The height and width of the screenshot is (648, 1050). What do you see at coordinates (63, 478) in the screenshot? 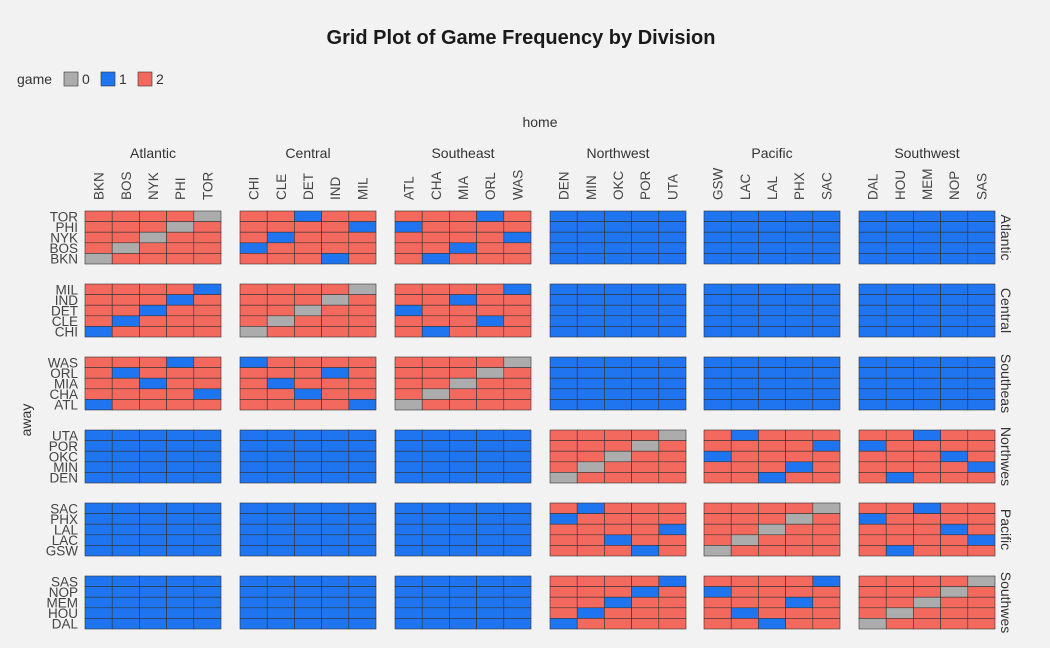
I see `y-tick-label: DEN` at bounding box center [63, 478].